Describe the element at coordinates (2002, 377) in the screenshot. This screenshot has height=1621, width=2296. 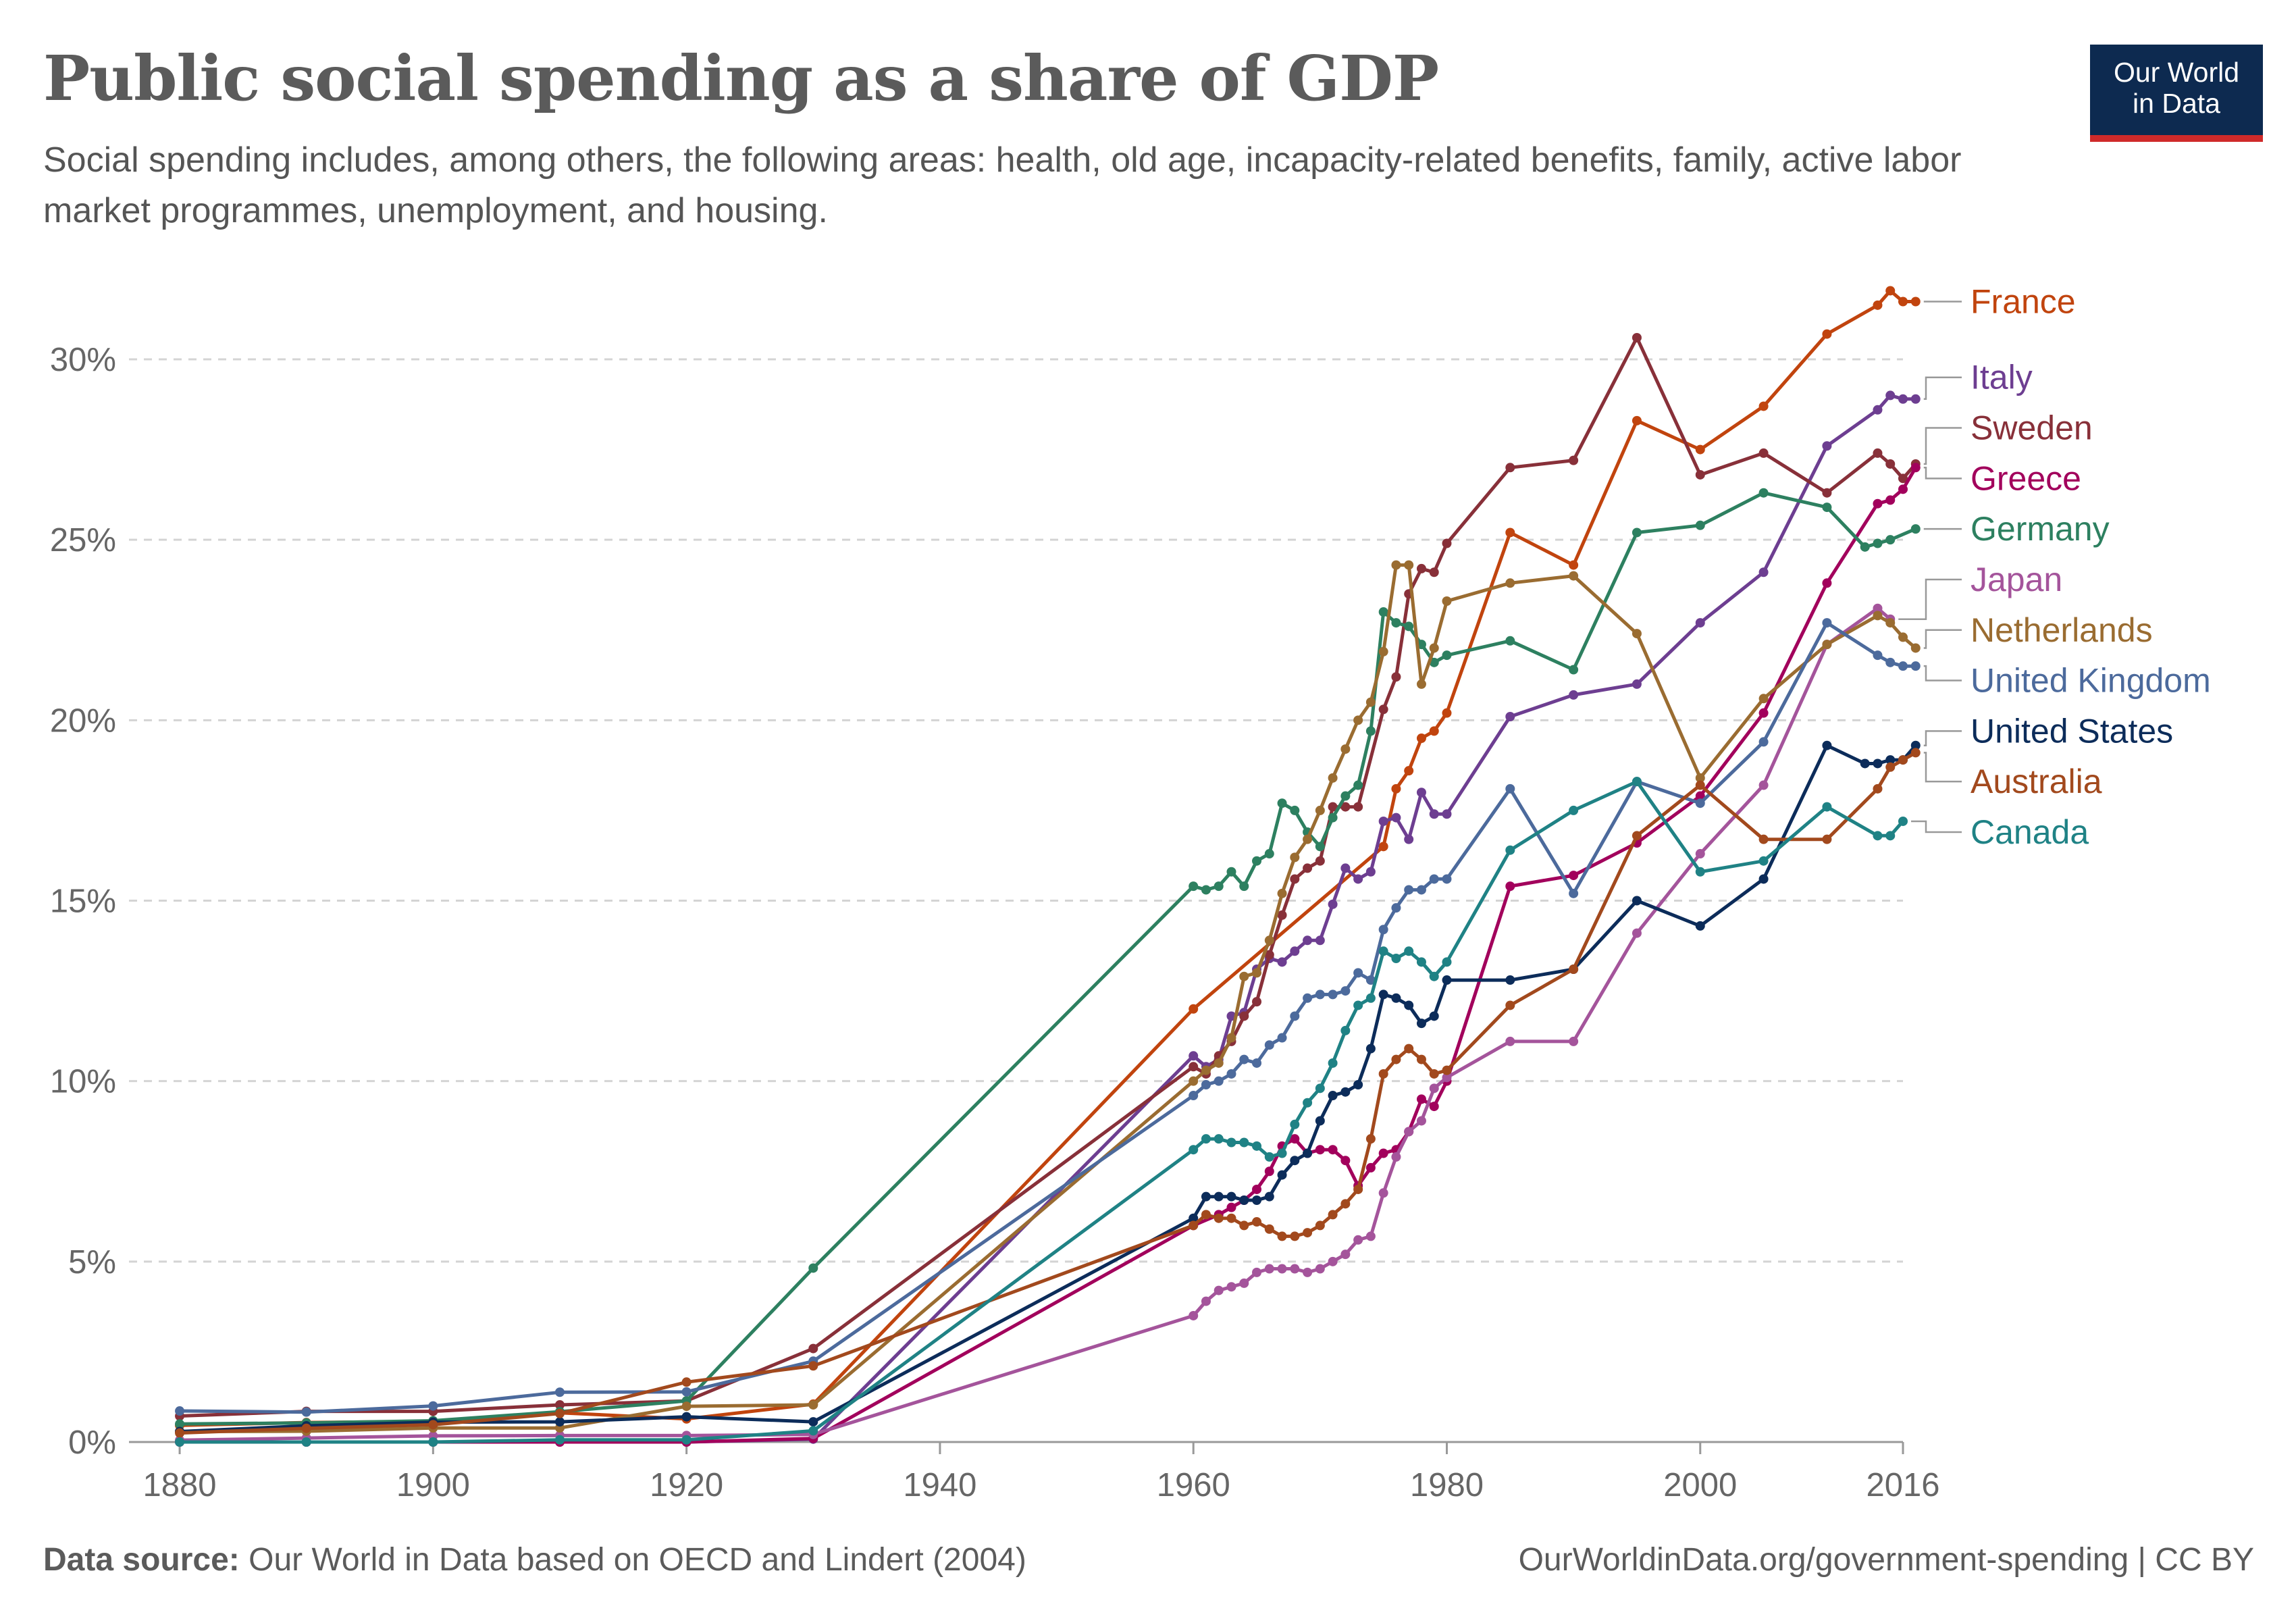
I see `series-label-italy: Italy` at that location.